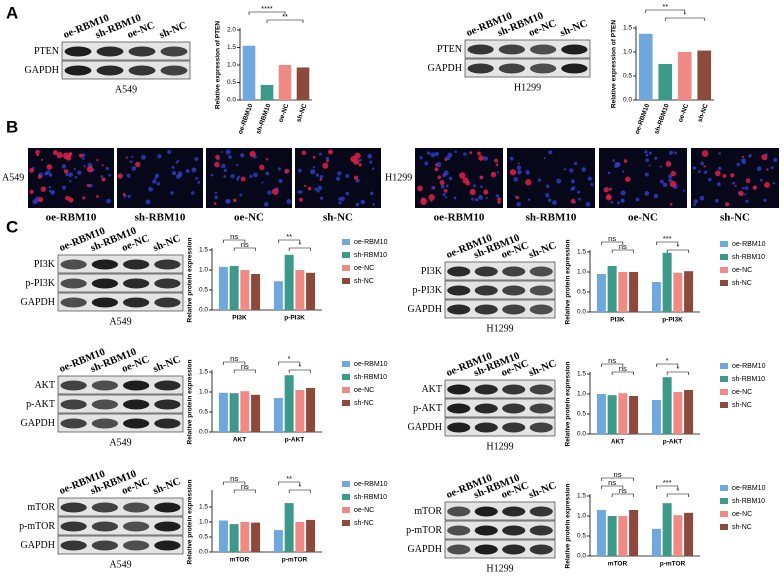 The image size is (784, 582). Describe the element at coordinates (742, 514) in the screenshot. I see `legend-label: oe-NC` at that location.